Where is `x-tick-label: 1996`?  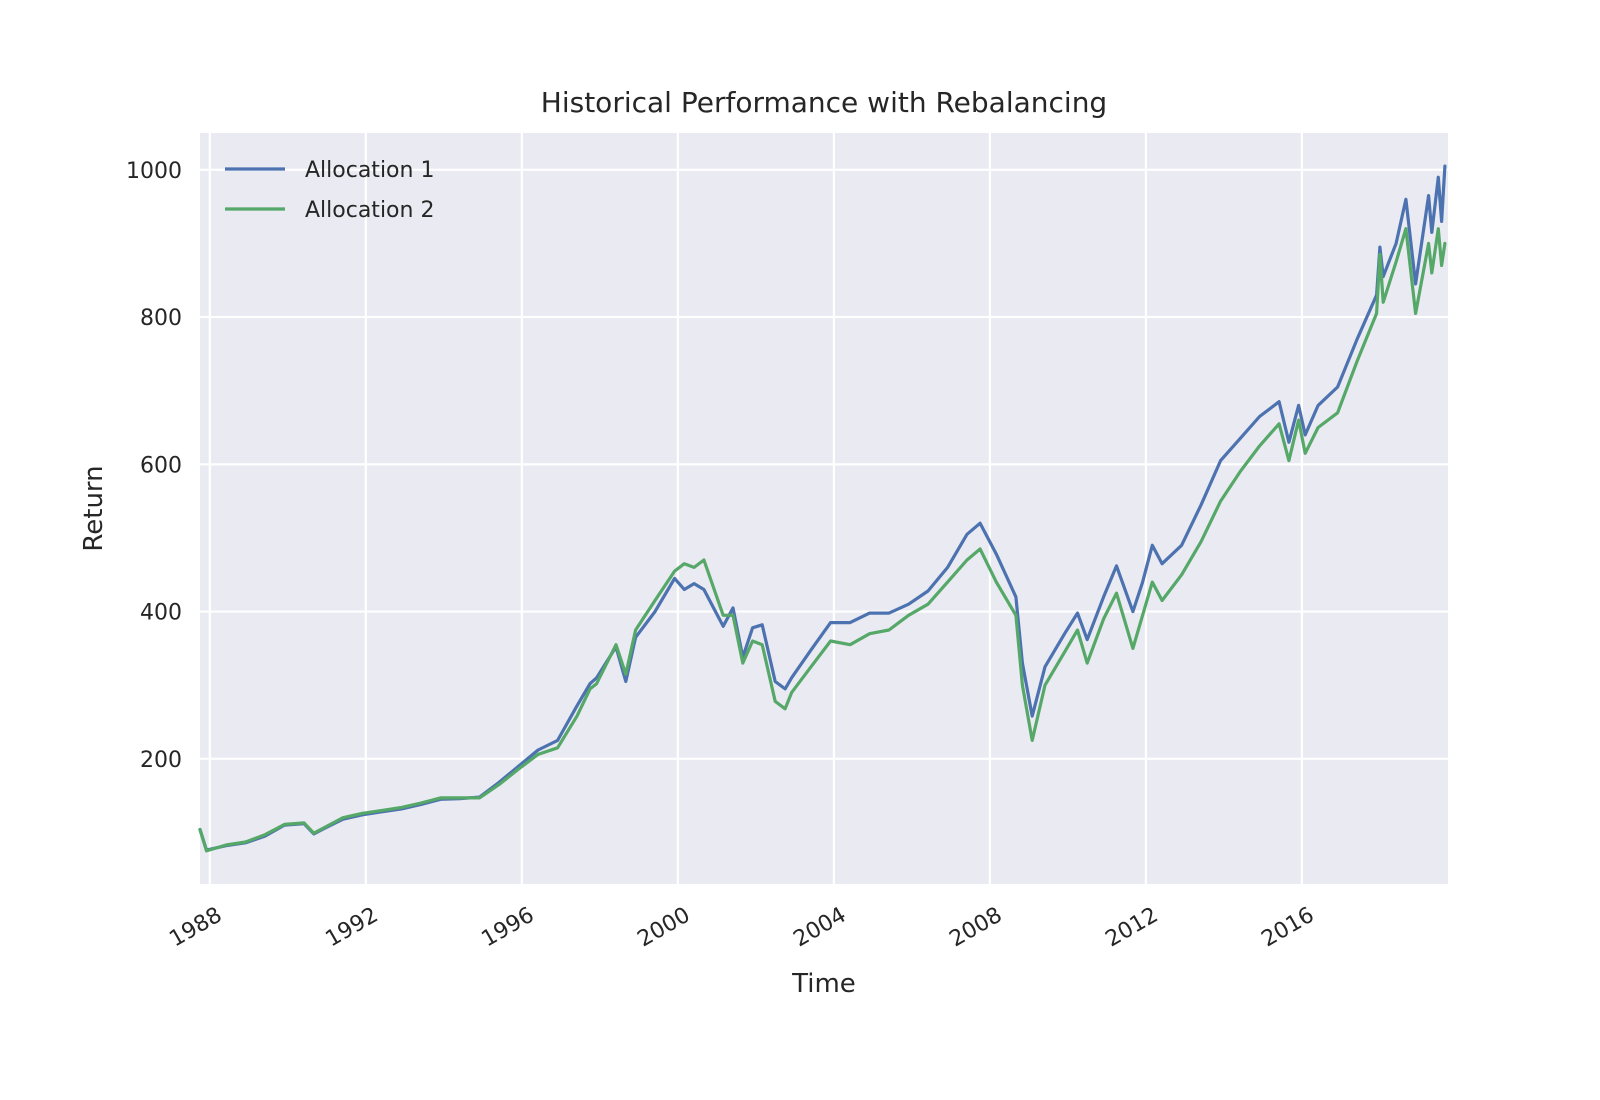 x-tick-label: 1996 is located at coordinates (507, 928).